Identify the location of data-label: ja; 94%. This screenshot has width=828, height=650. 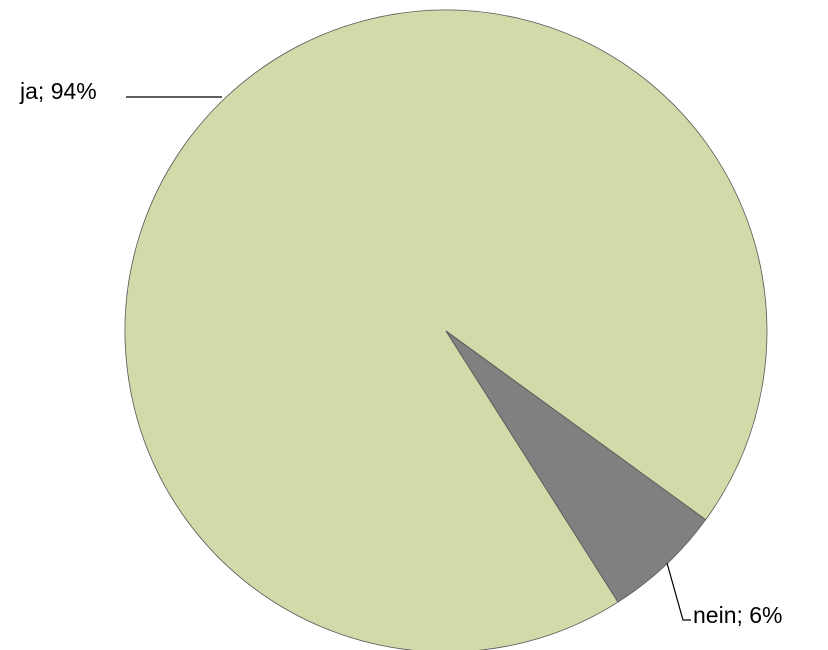
(58, 91).